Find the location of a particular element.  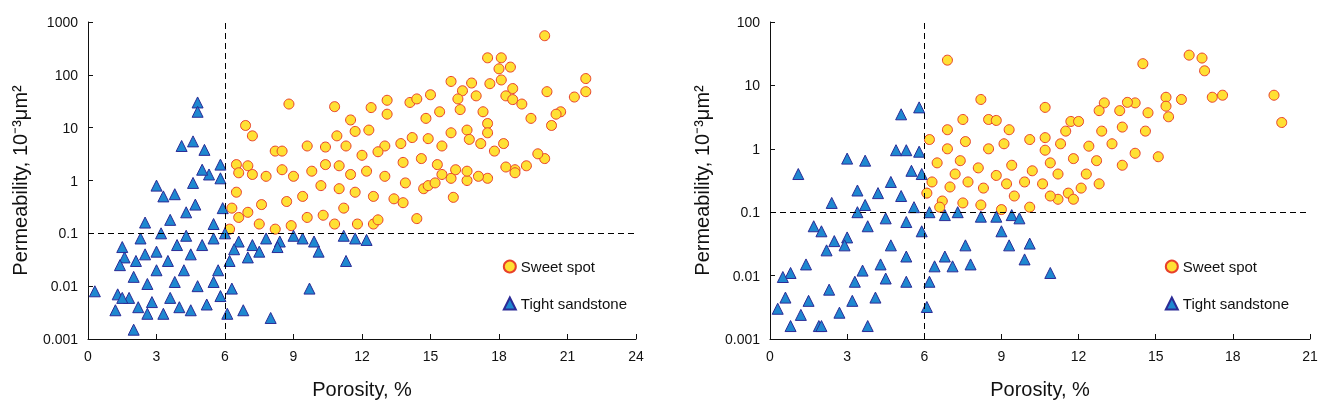

x-tick-label: 24 is located at coordinates (636, 356).